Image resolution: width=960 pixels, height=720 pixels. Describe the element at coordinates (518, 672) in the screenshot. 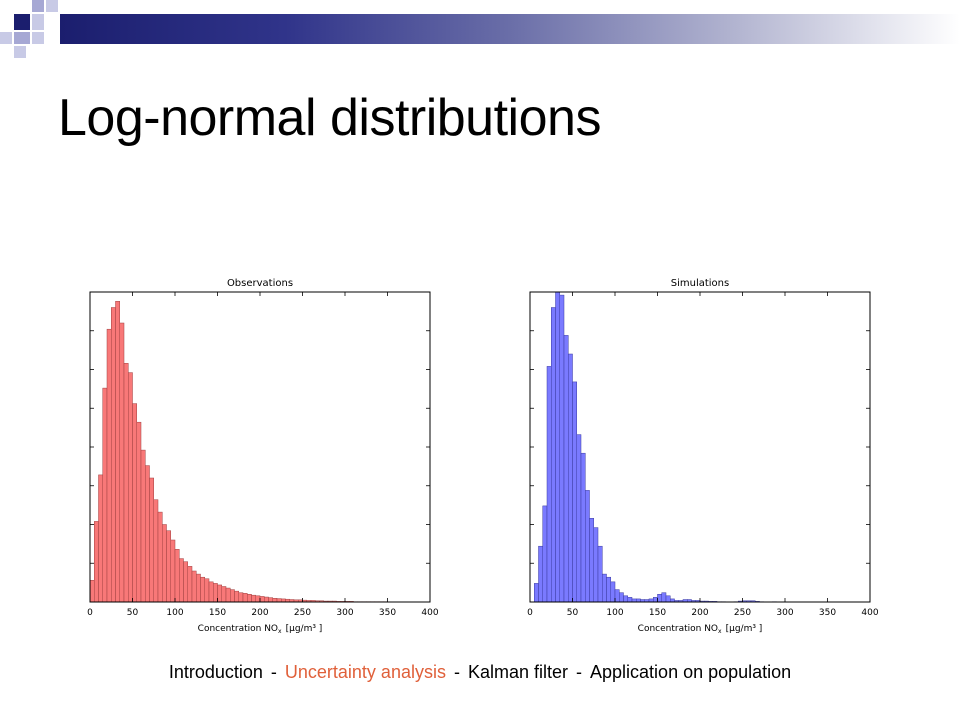

I see `footer-item-kalman-filter: Kalman filter` at that location.